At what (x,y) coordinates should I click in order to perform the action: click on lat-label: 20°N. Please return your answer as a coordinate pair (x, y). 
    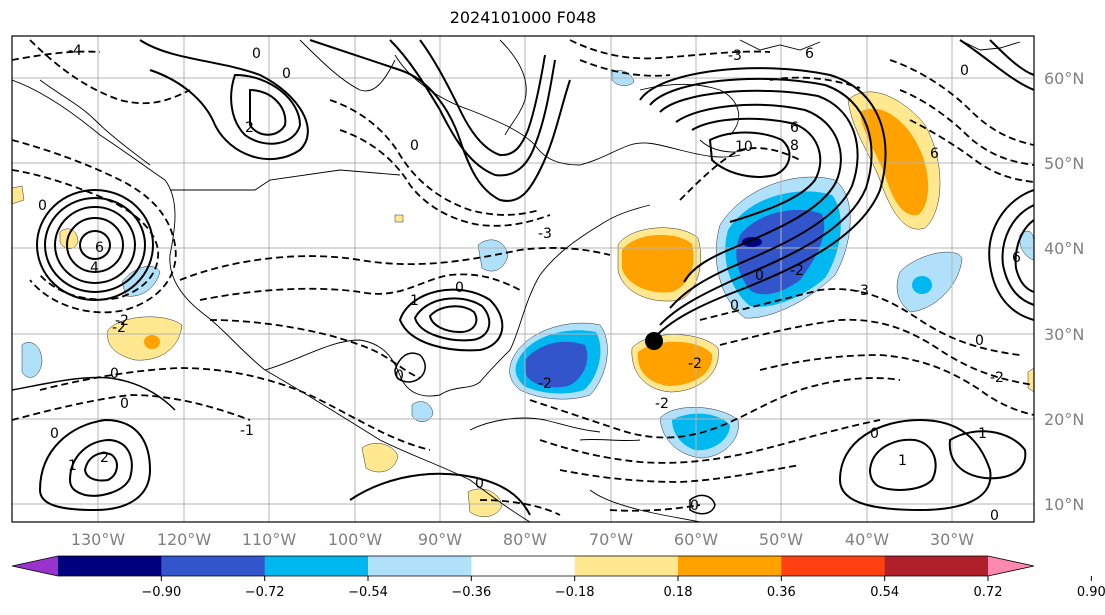
    Looking at the image, I should click on (1064, 419).